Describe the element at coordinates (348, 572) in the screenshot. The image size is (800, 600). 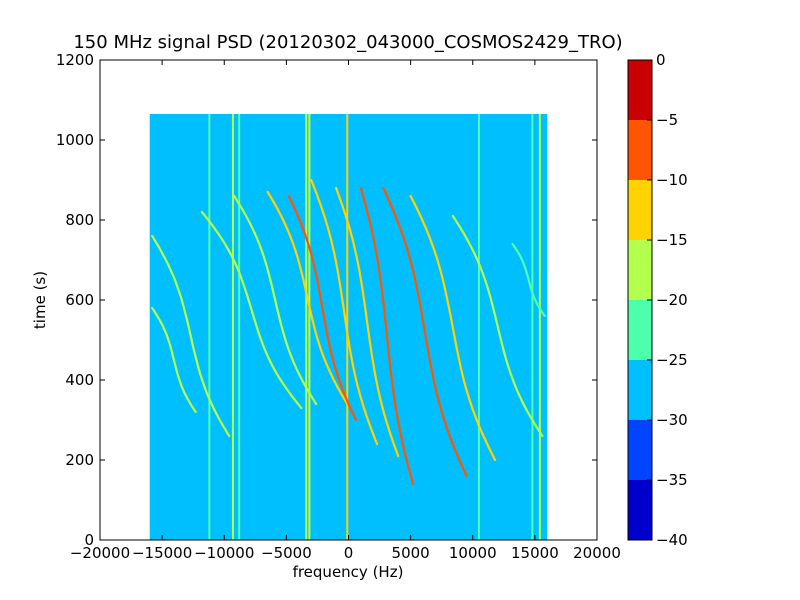
I see `x-axis-label: frequency (Hz)` at that location.